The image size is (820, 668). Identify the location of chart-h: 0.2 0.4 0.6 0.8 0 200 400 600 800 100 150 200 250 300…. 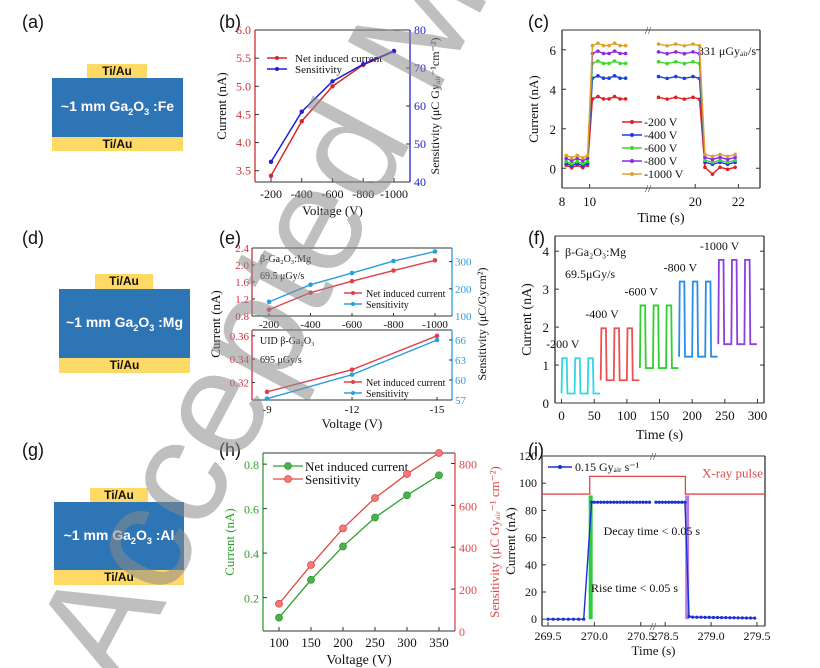
(362, 558).